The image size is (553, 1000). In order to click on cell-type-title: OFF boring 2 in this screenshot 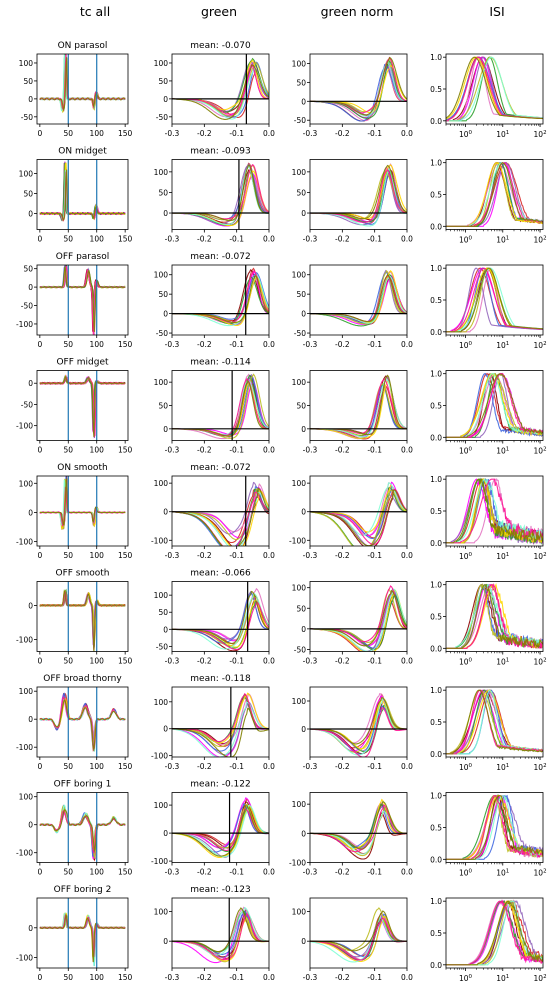, I will do `click(83, 890)`.